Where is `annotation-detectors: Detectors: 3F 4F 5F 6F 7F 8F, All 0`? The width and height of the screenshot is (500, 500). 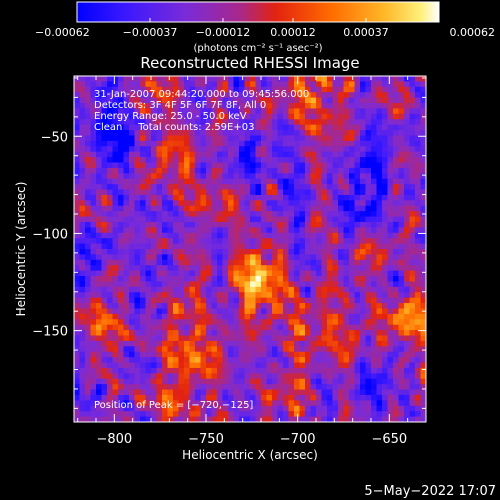
annotation-detectors: Detectors: 3F 4F 5F 6F 7F 8F, All 0 is located at coordinates (180, 105).